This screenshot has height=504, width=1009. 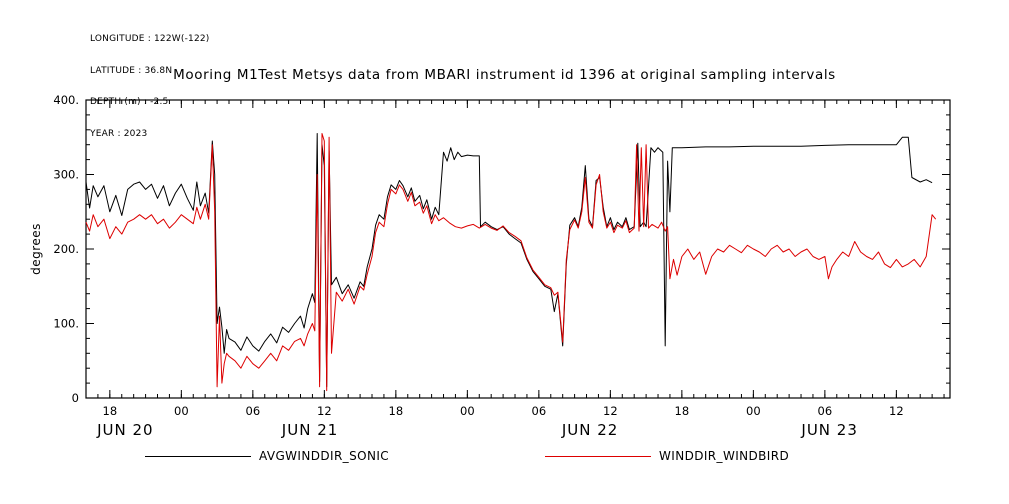 What do you see at coordinates (66, 175) in the screenshot?
I see `y-tick-label: 300.` at bounding box center [66, 175].